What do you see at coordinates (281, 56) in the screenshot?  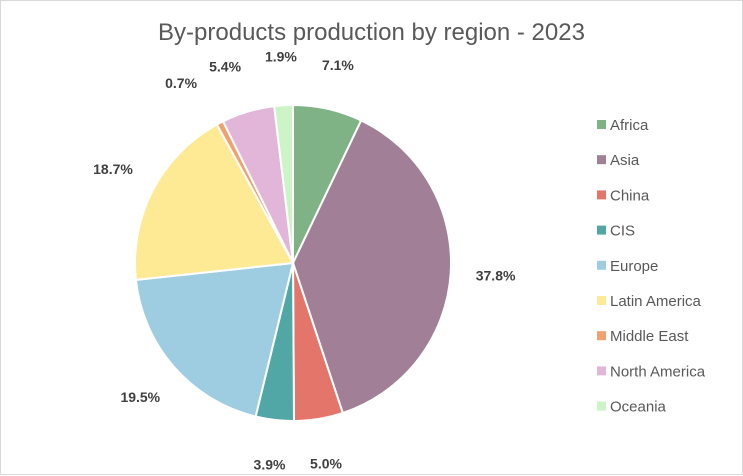 I see `data-label-oceania: 1.9%` at bounding box center [281, 56].